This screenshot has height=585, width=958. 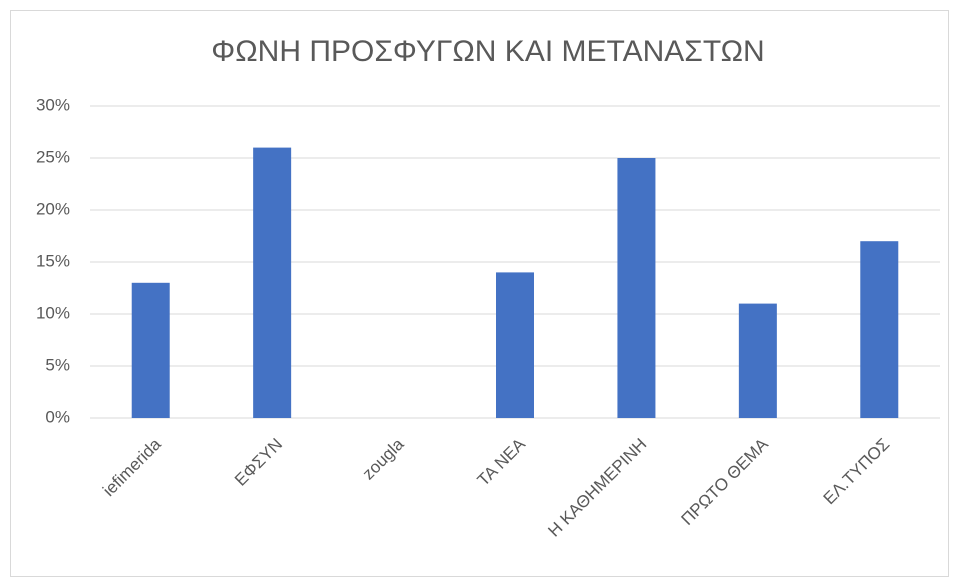 What do you see at coordinates (53, 312) in the screenshot?
I see `y-tick-label: 10%` at bounding box center [53, 312].